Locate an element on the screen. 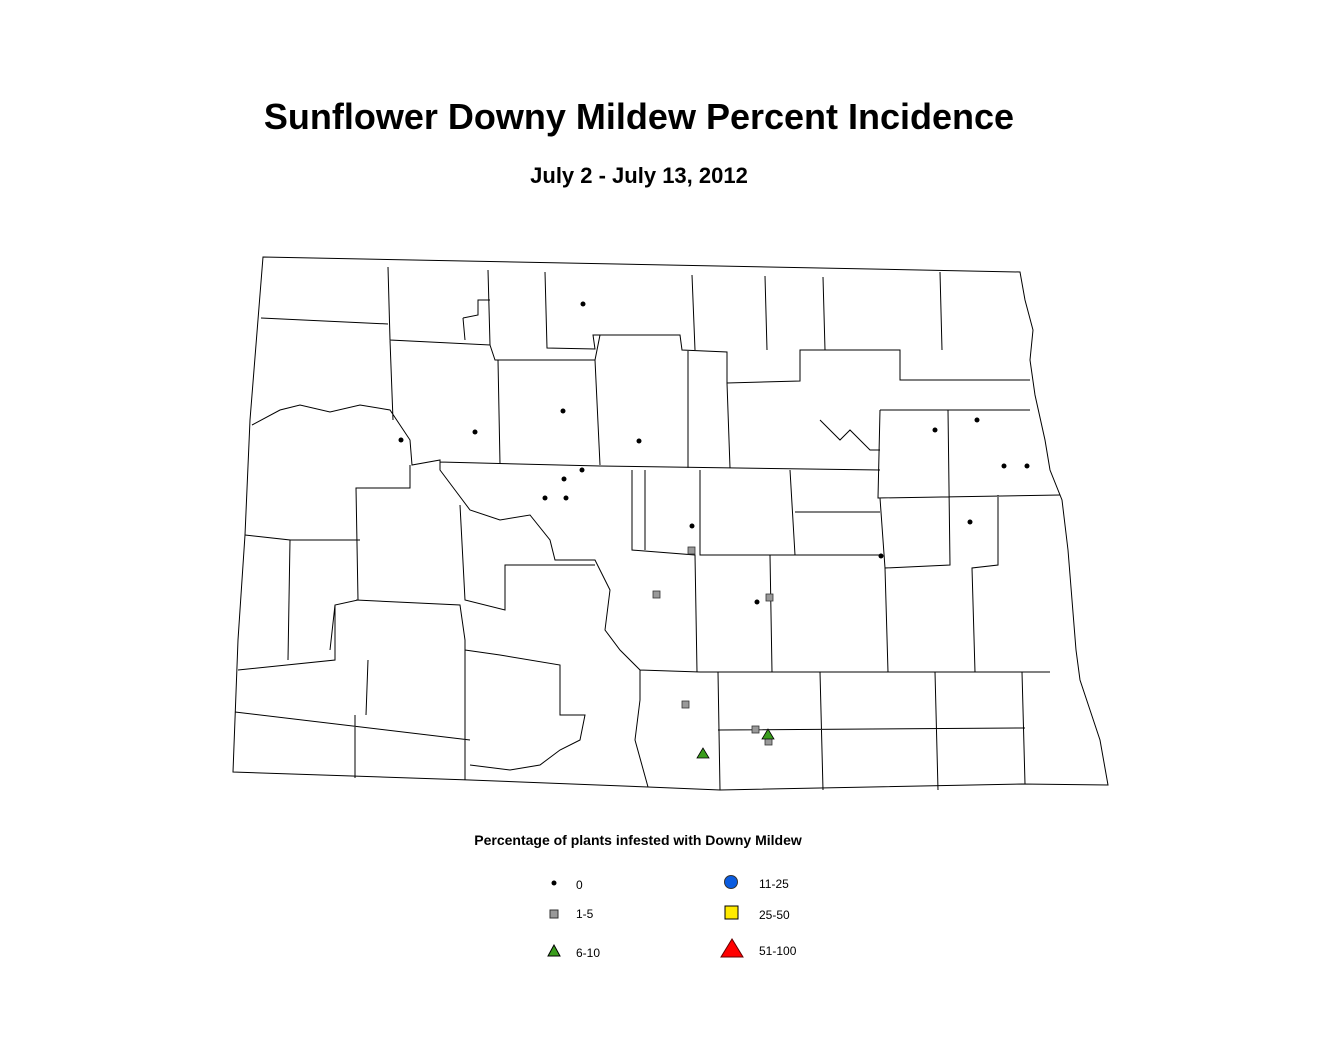  legend-label: 1-5 is located at coordinates (585, 914).